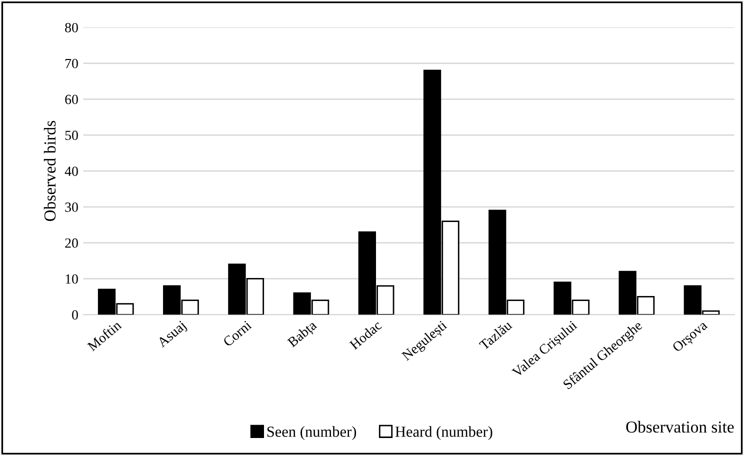 The width and height of the screenshot is (744, 456). Describe the element at coordinates (71, 63) in the screenshot. I see `y-tick-label: 70` at that location.